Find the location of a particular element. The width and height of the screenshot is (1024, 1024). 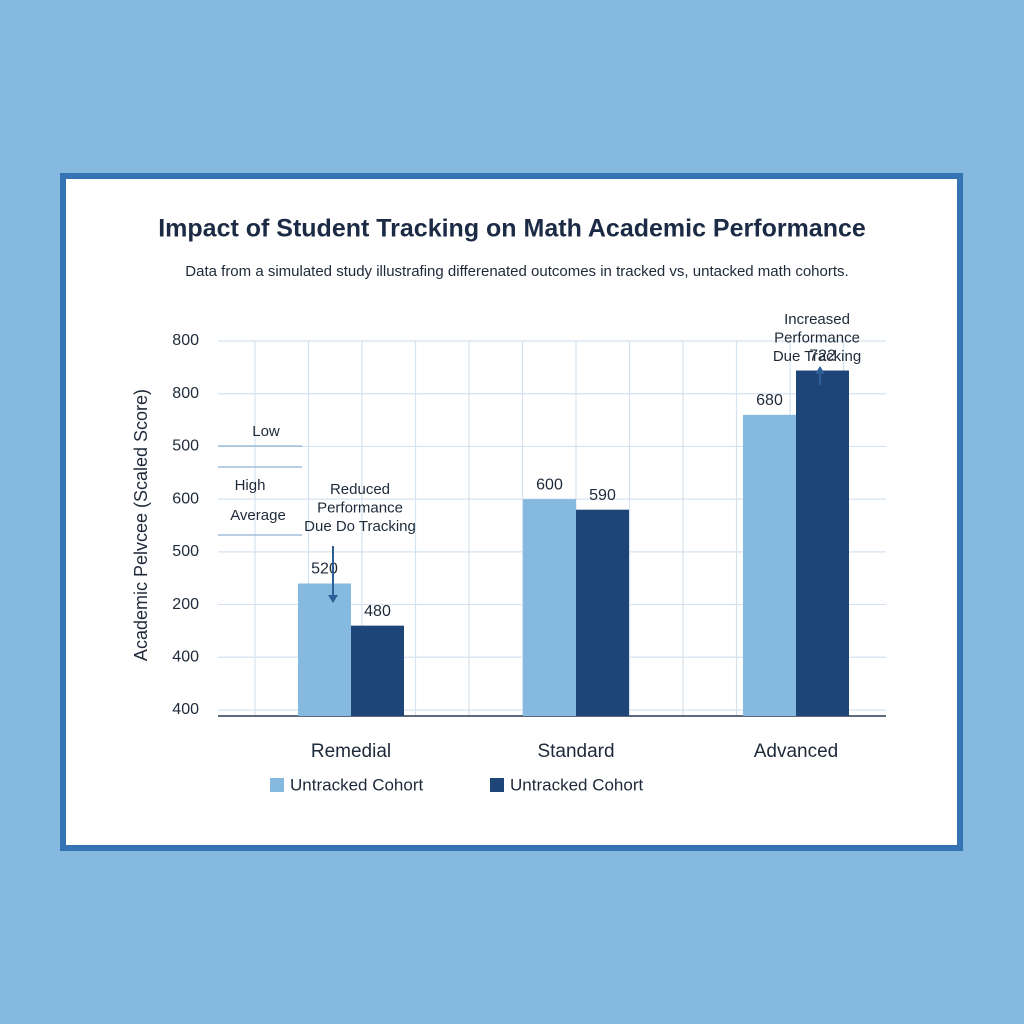

x-tick-label: Advanced is located at coordinates (796, 751).